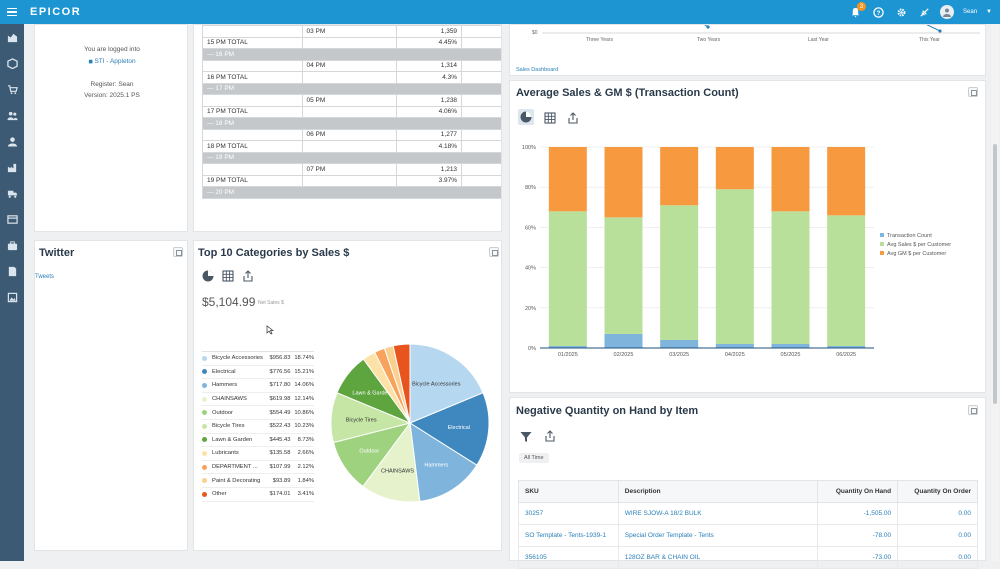  What do you see at coordinates (12, 193) in the screenshot?
I see `truck-icon` at bounding box center [12, 193].